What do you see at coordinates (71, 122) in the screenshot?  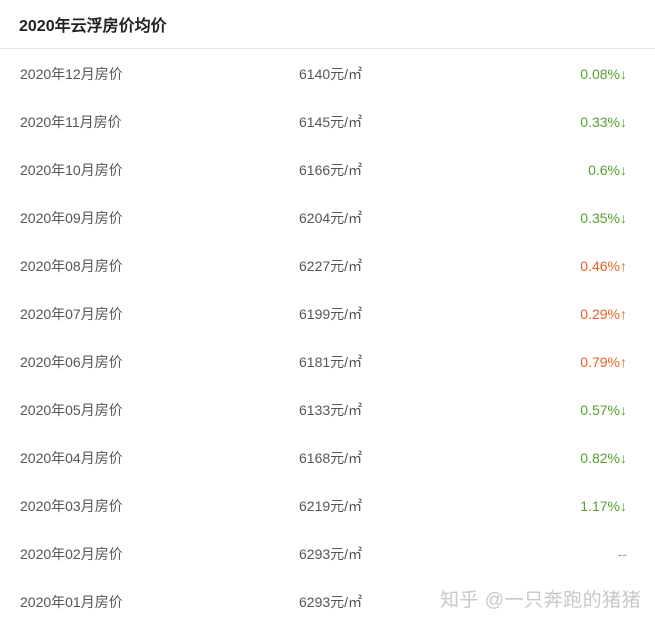 I see `month-label: 2020年11月房价` at bounding box center [71, 122].